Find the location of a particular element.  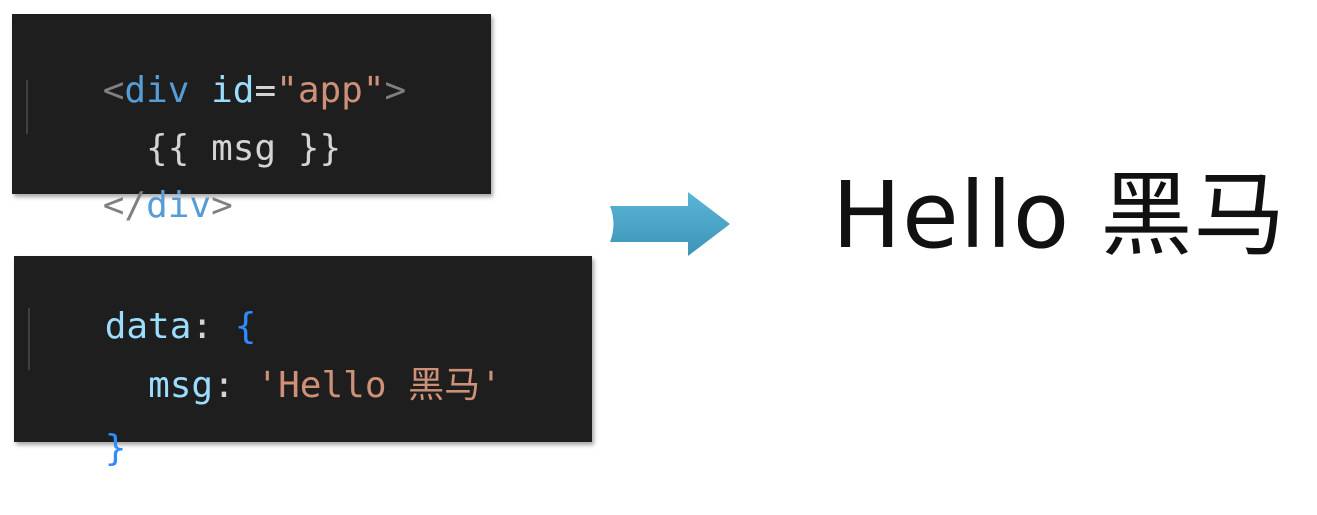

open-brace: { is located at coordinates (245, 326).